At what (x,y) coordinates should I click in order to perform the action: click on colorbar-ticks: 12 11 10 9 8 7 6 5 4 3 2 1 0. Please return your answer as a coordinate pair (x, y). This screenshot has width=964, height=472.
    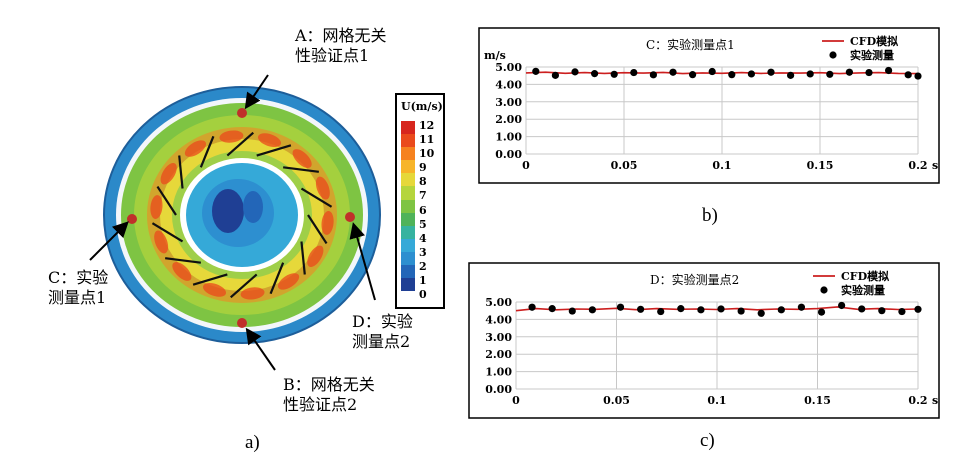
    Looking at the image, I should click on (426, 210).